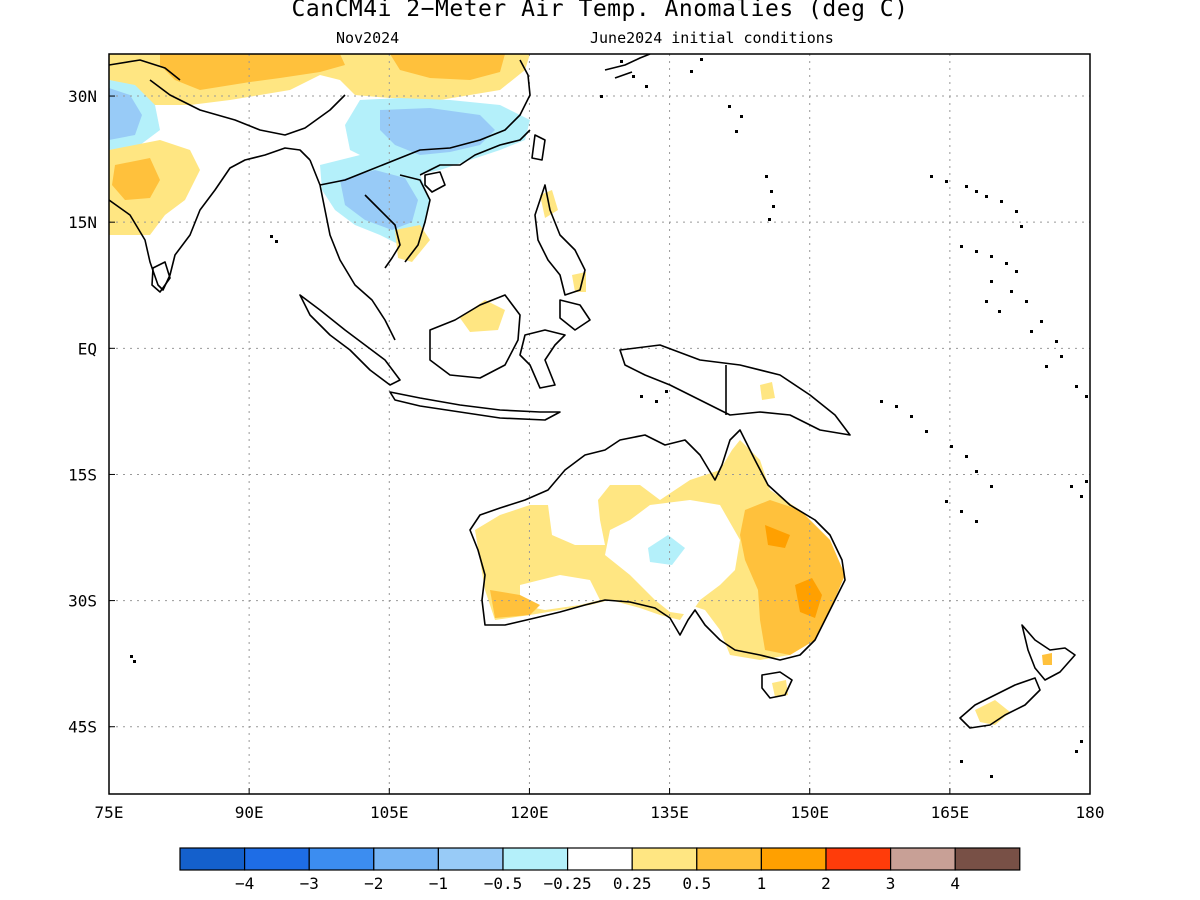 The width and height of the screenshot is (1200, 900). Describe the element at coordinates (568, 883) in the screenshot. I see `colorbar-label: −0.25` at that location.